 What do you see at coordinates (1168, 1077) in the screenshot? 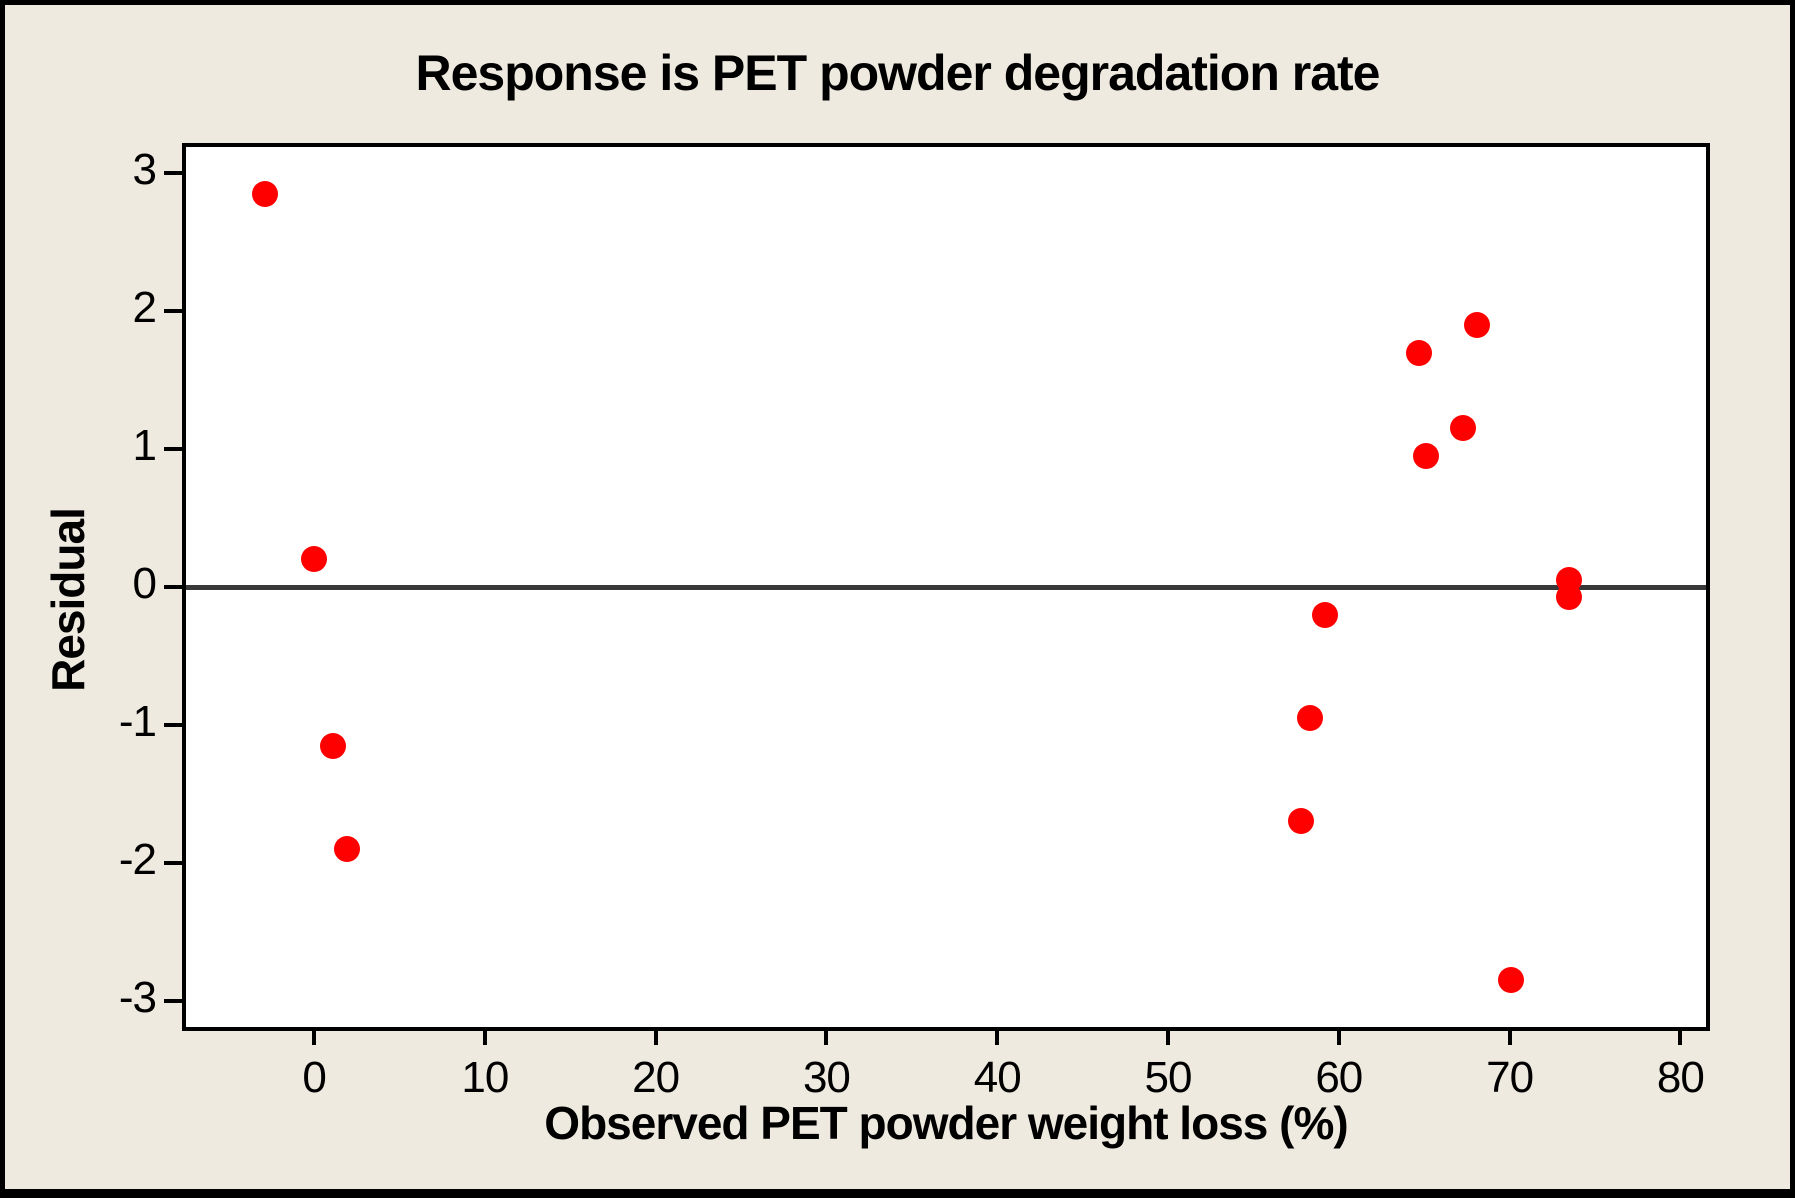
I see `x-axis-tick-label: 50` at bounding box center [1168, 1077].